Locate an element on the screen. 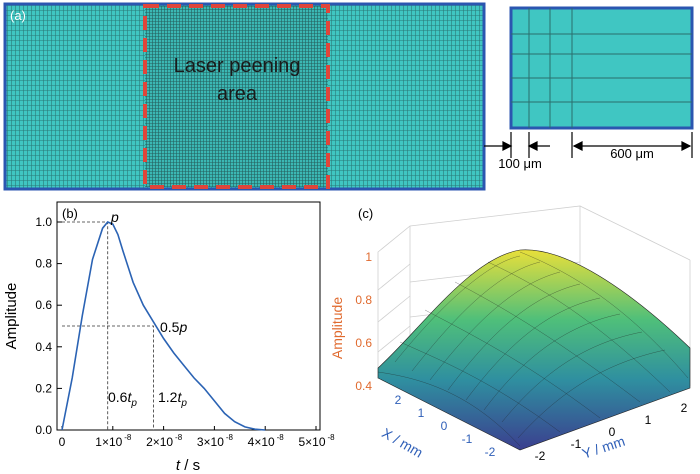 This screenshot has width=700, height=474. panel-b-tag: (b) is located at coordinates (70, 213).